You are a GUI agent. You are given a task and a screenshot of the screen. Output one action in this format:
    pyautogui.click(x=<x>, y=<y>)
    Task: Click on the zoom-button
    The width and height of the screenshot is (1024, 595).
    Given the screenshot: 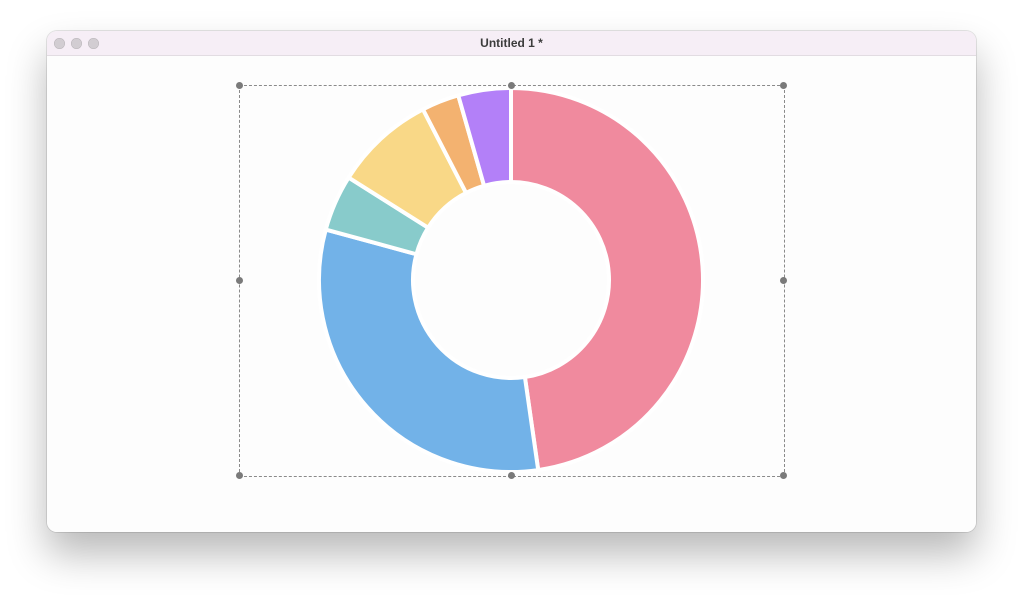 What is the action you would take?
    pyautogui.click(x=93, y=43)
    